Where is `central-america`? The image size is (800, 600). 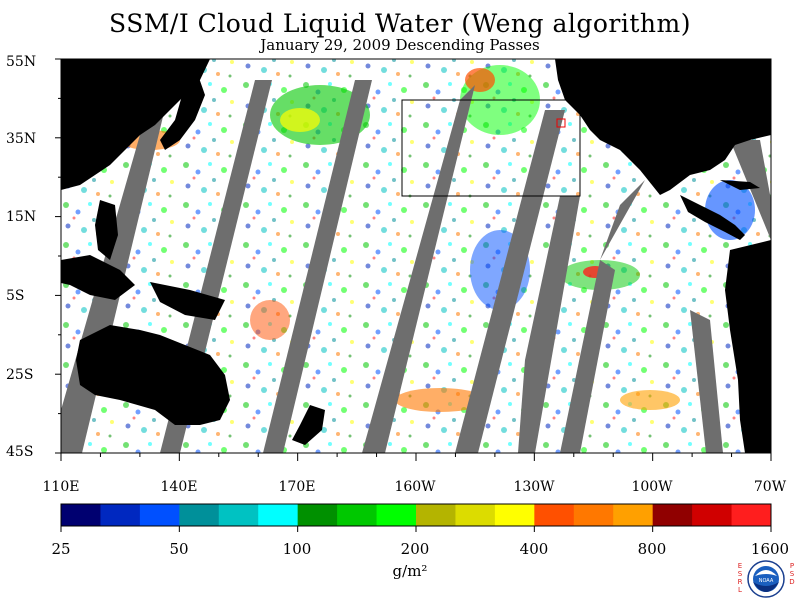
central-america is located at coordinates (712, 217).